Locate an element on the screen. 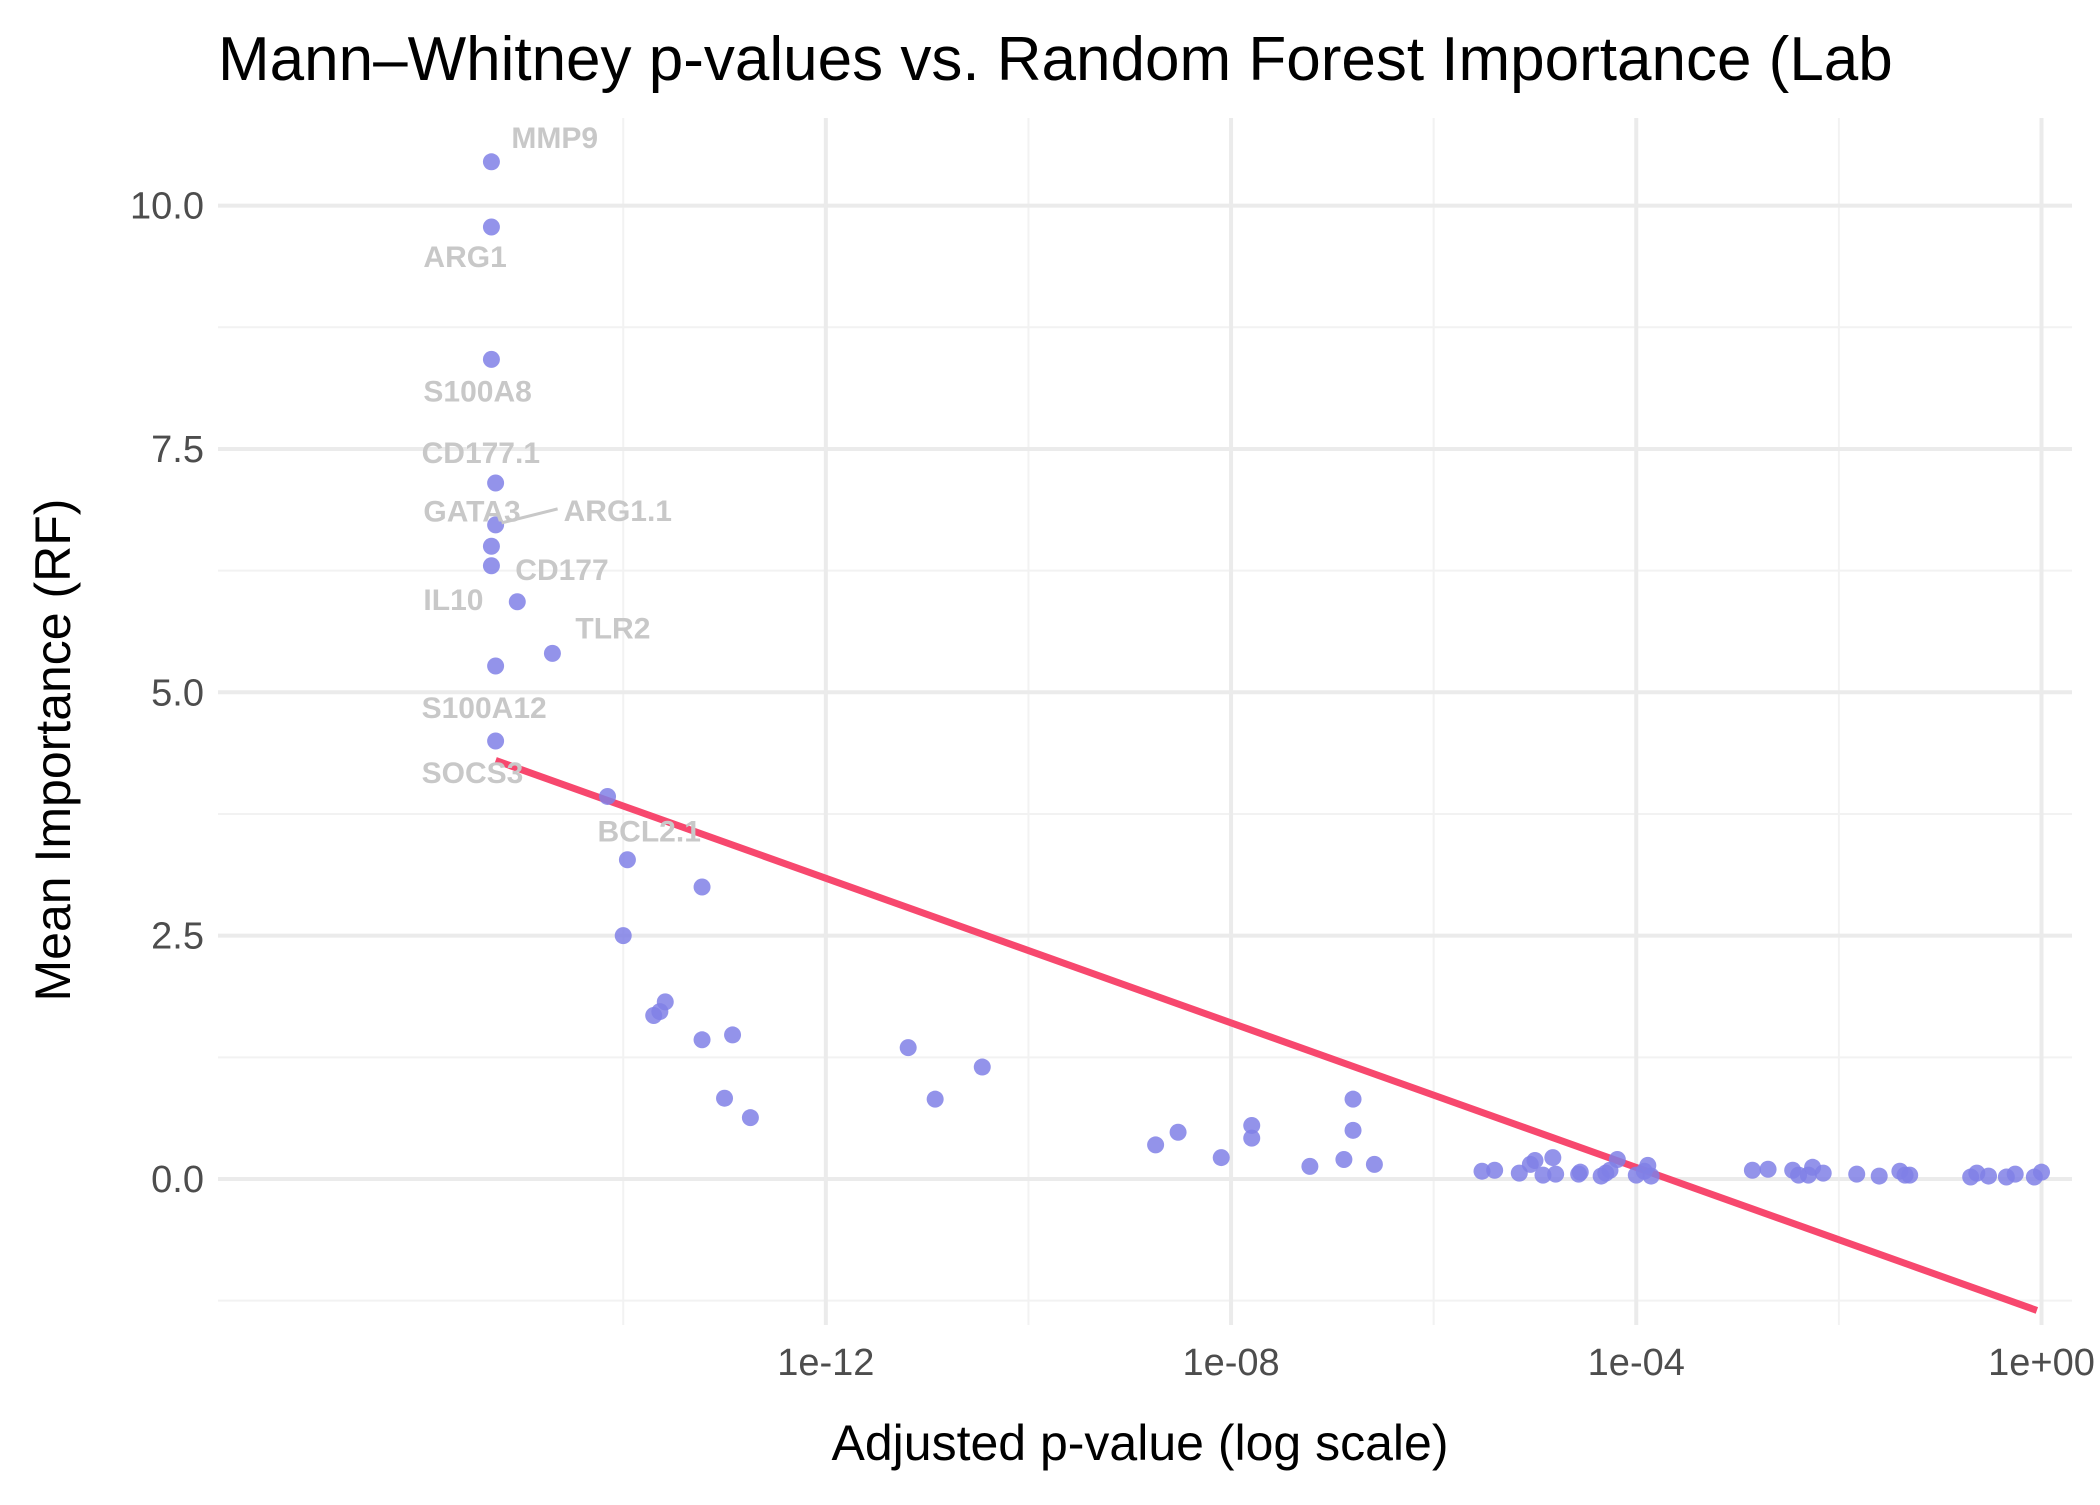 The height and width of the screenshot is (1505, 2100). x-axis-title: Adjusted p-value (log scale) is located at coordinates (1140, 1443).